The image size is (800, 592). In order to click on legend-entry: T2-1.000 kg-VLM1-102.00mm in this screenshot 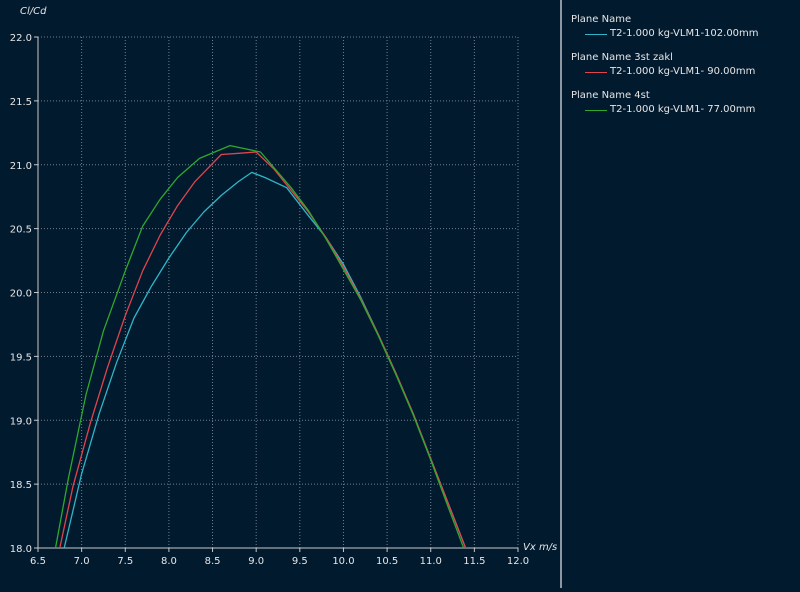, I will do `click(665, 34)`.